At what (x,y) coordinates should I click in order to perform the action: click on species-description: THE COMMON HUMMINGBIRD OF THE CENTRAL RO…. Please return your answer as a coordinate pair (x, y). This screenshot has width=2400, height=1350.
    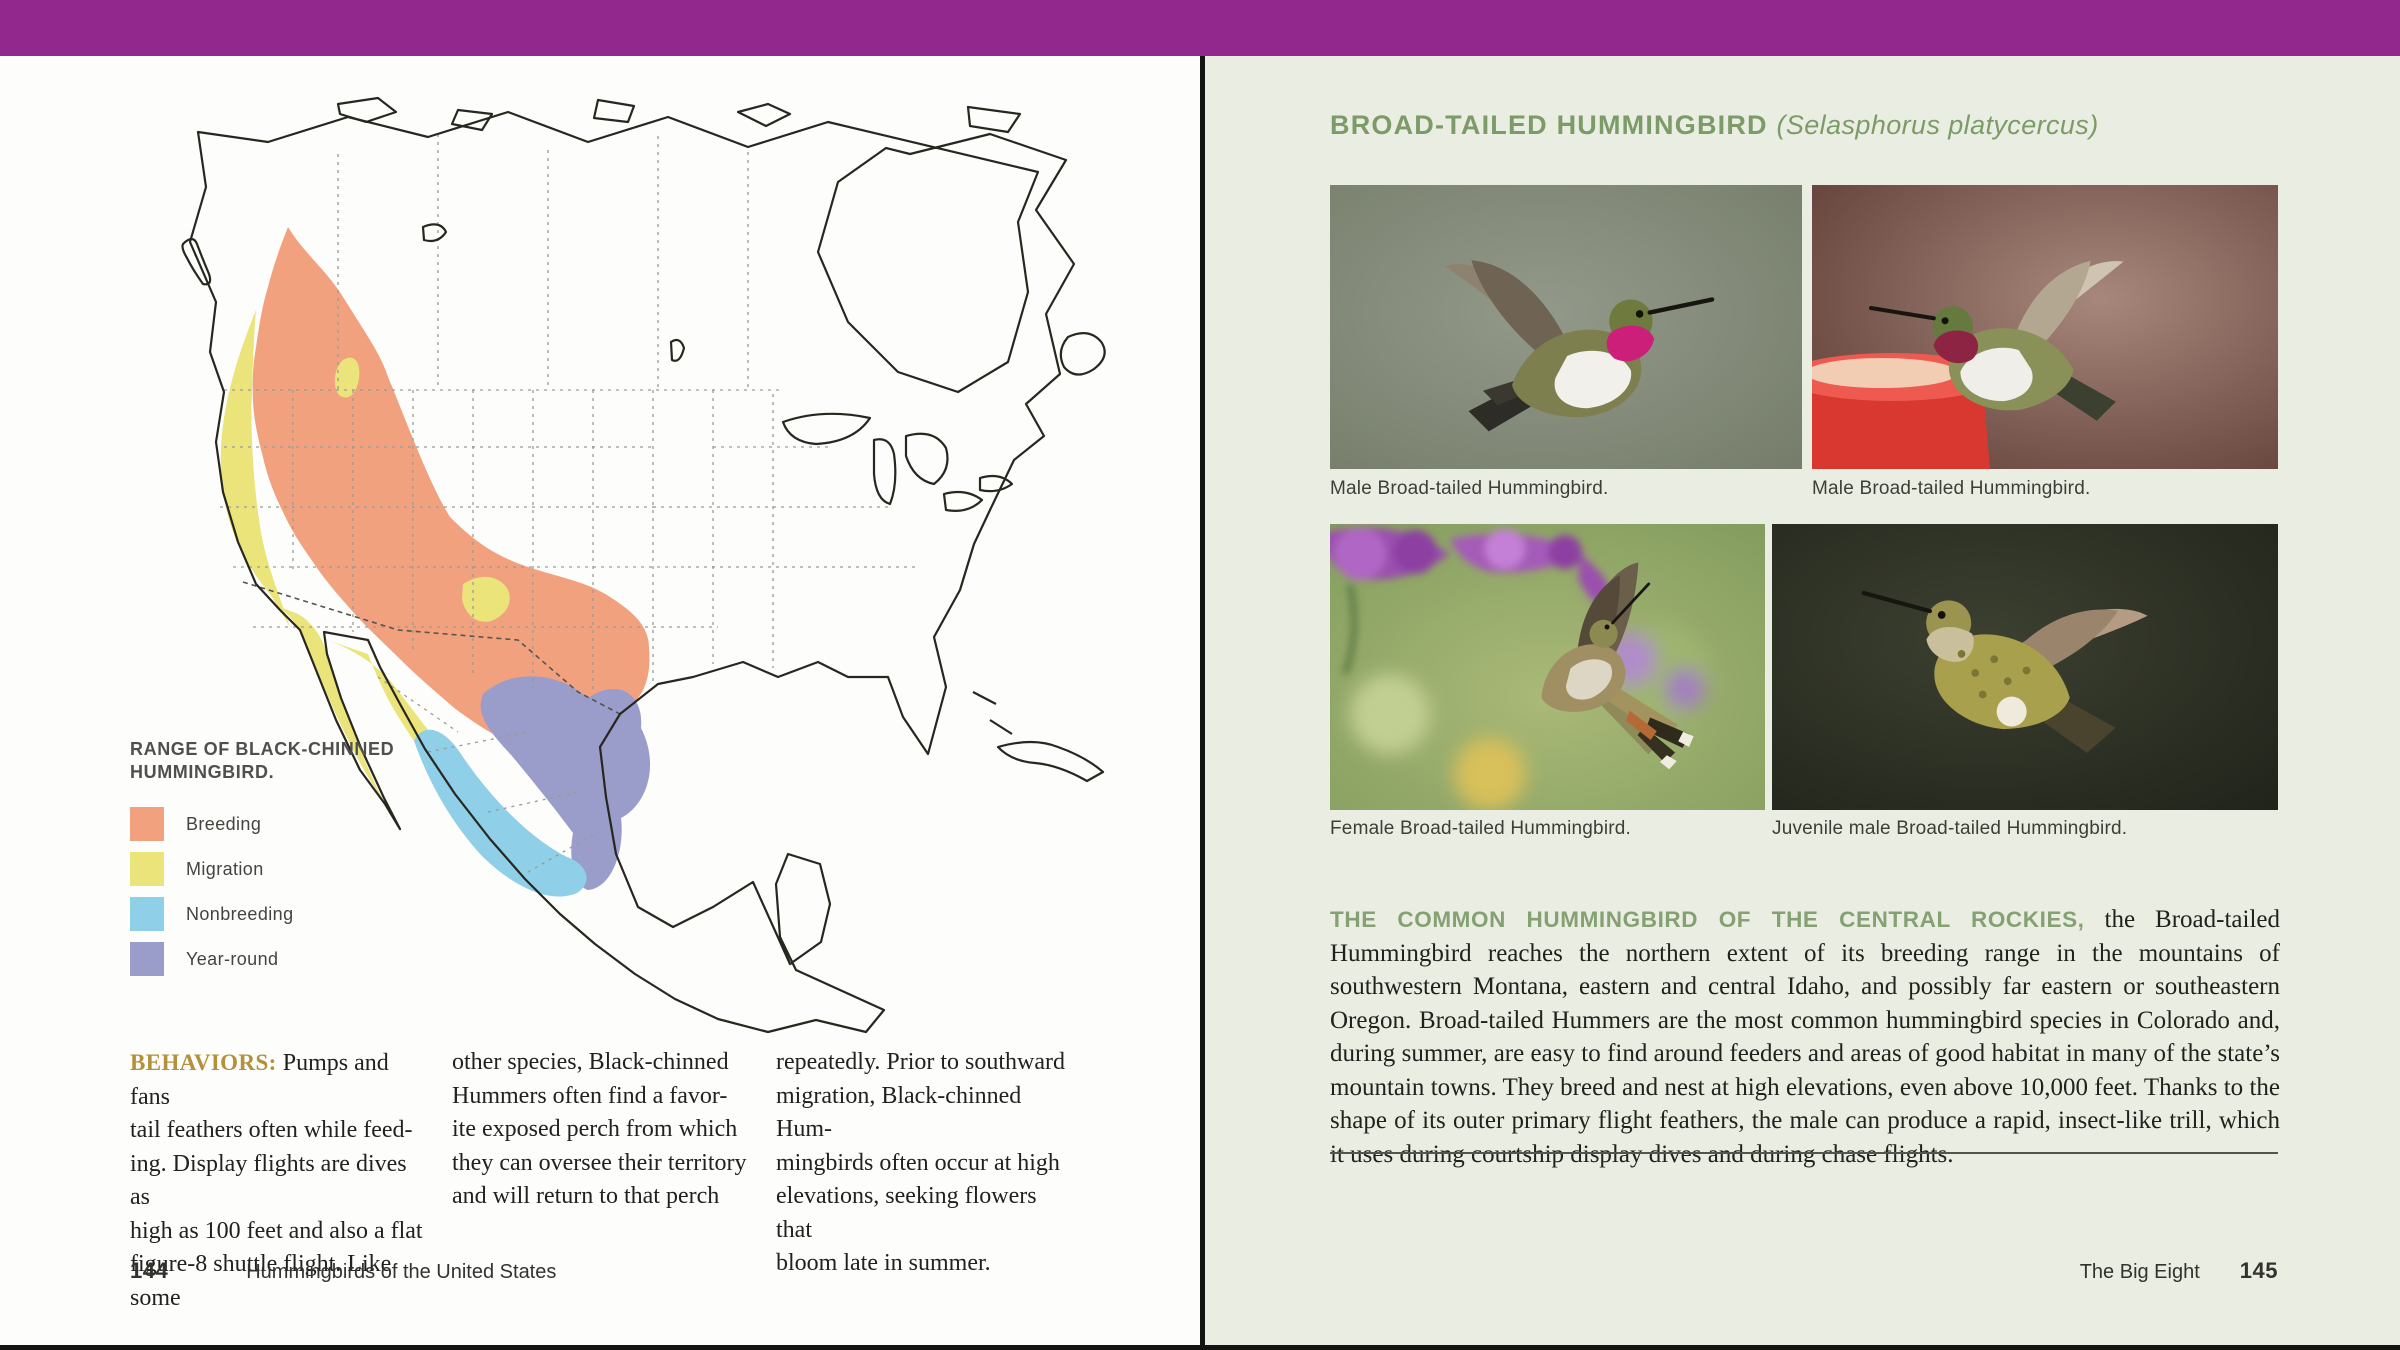
    Looking at the image, I should click on (1805, 1037).